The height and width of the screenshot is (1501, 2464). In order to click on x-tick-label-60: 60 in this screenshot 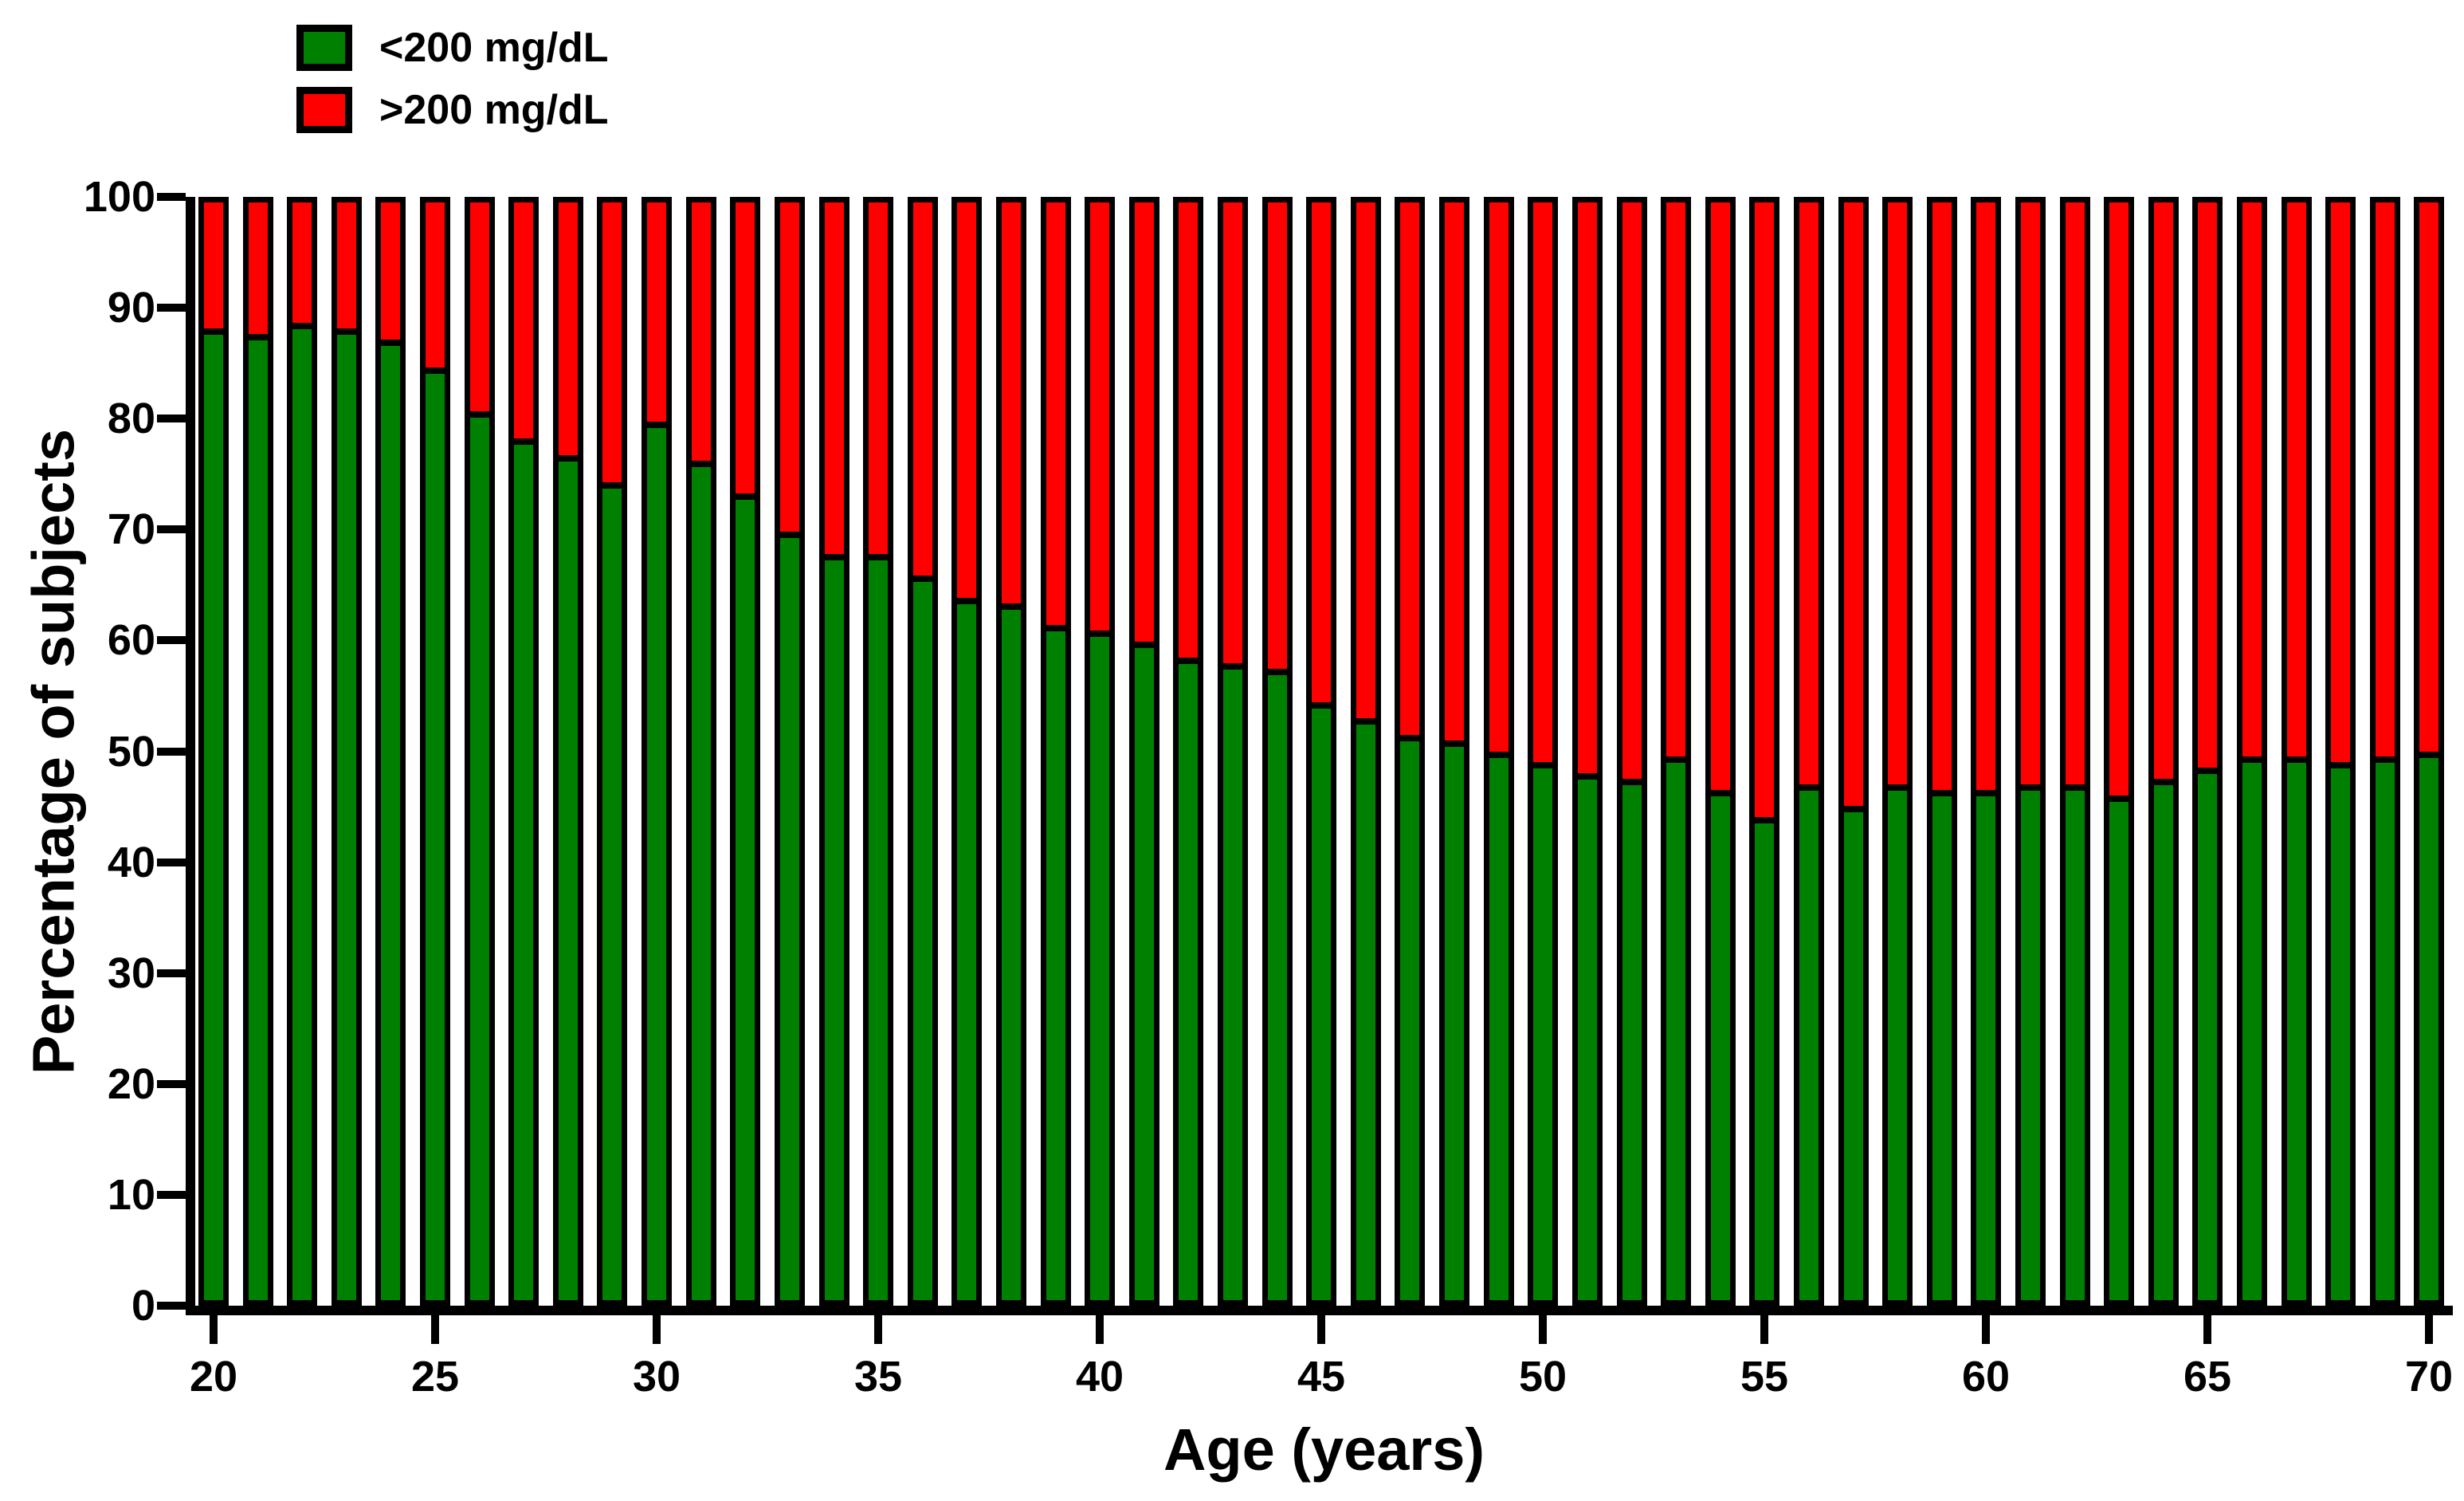, I will do `click(1986, 1377)`.